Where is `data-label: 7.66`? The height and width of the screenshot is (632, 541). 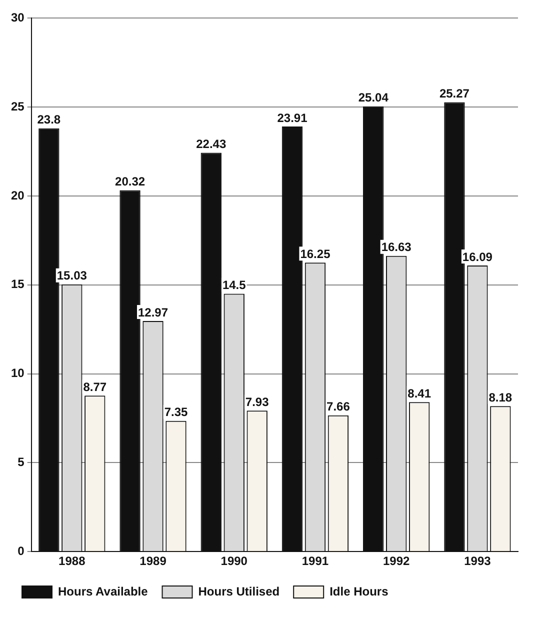
data-label: 7.66 is located at coordinates (338, 407).